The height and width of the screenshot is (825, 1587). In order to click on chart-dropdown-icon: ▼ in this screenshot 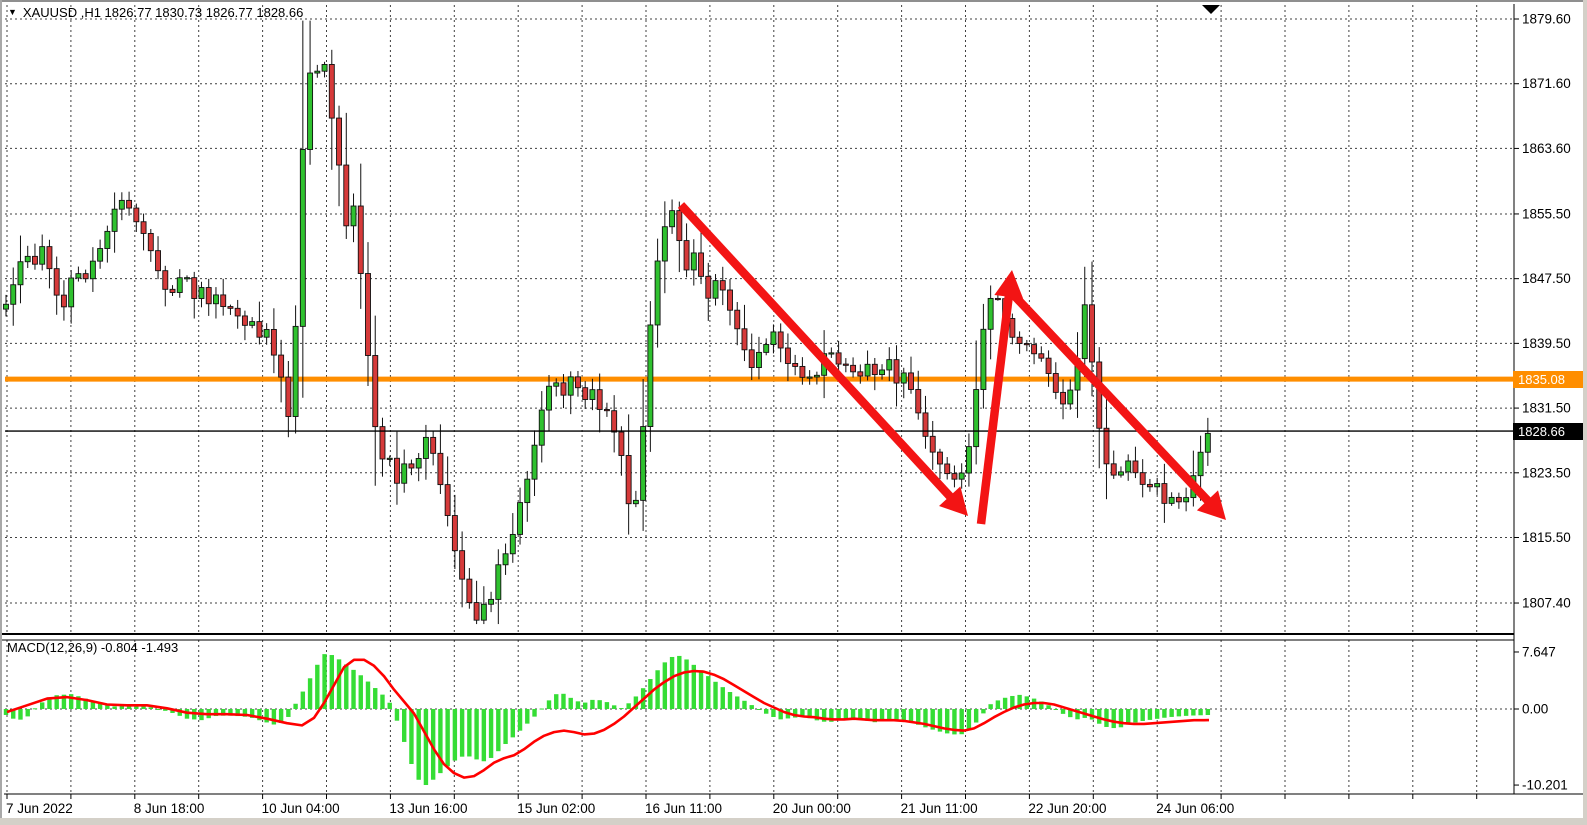, I will do `click(12, 12)`.